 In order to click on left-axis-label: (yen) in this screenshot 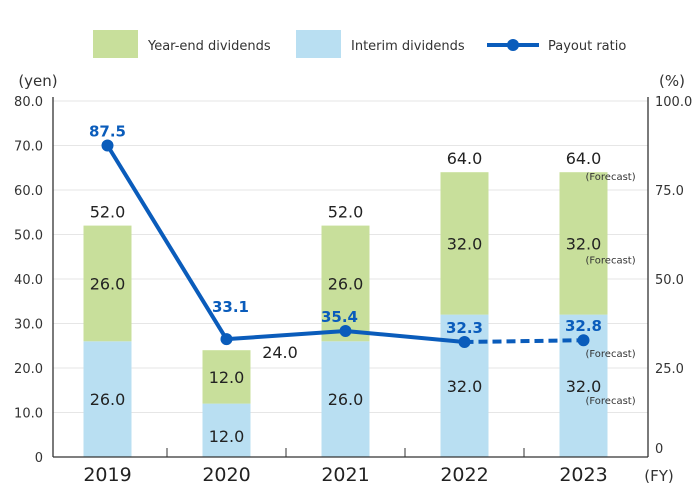, I will do `click(37, 81)`.